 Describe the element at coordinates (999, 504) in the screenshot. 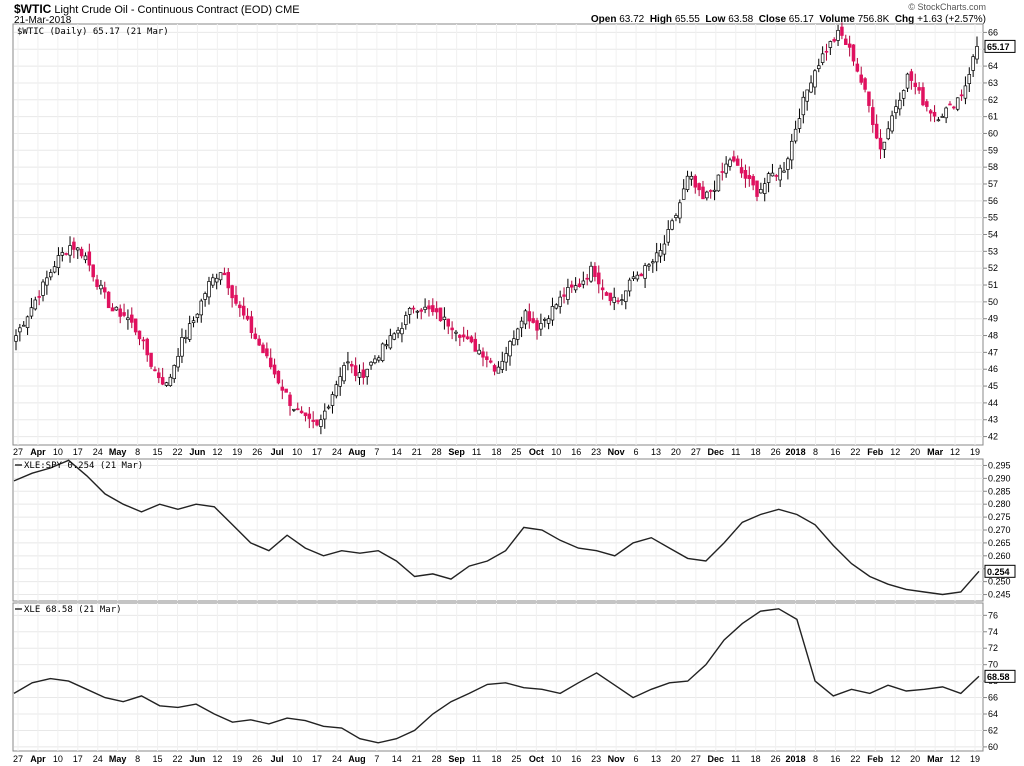

I see `y-tick-label: 0.280` at that location.